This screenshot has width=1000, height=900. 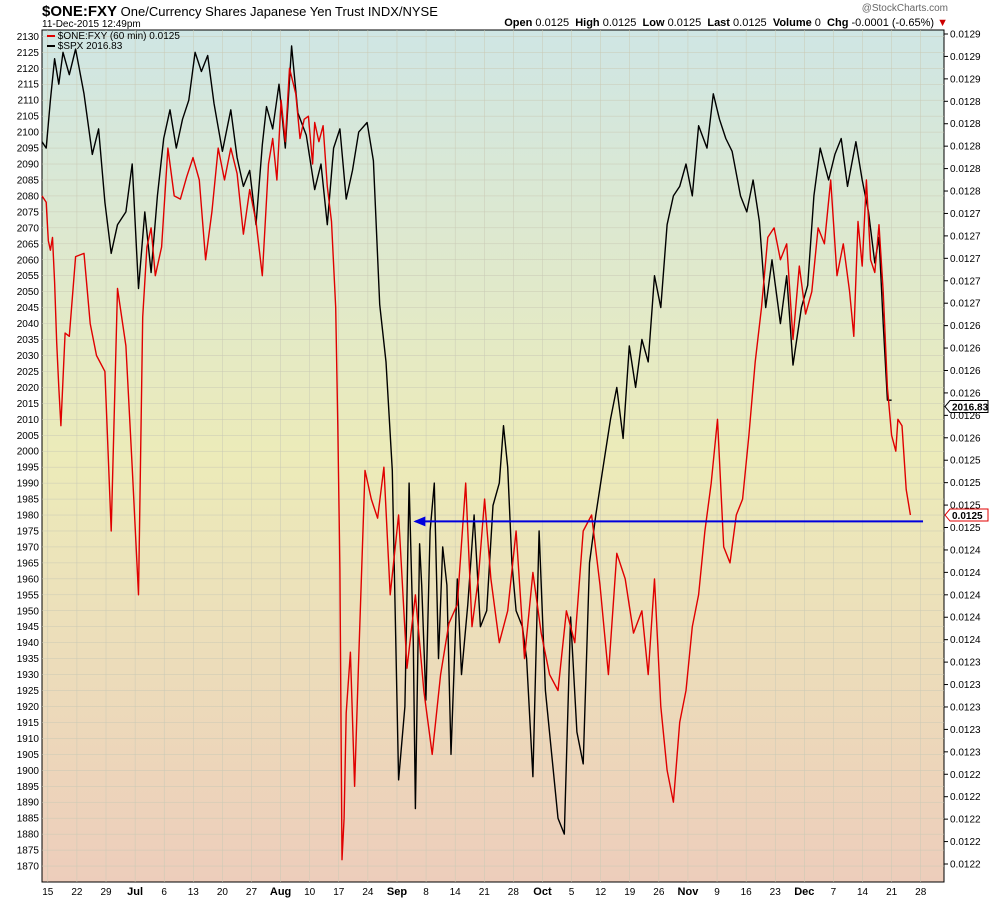 I want to click on x-tick-label: 23, so click(x=776, y=892).